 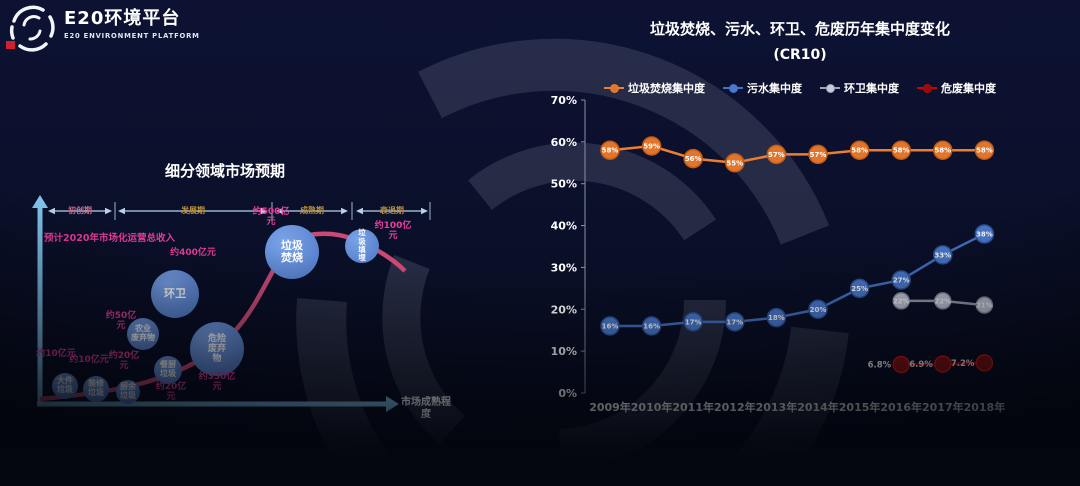 What do you see at coordinates (292, 252) in the screenshot?
I see `bubble-垃圾焚烧: 垃圾 焚烧` at bounding box center [292, 252].